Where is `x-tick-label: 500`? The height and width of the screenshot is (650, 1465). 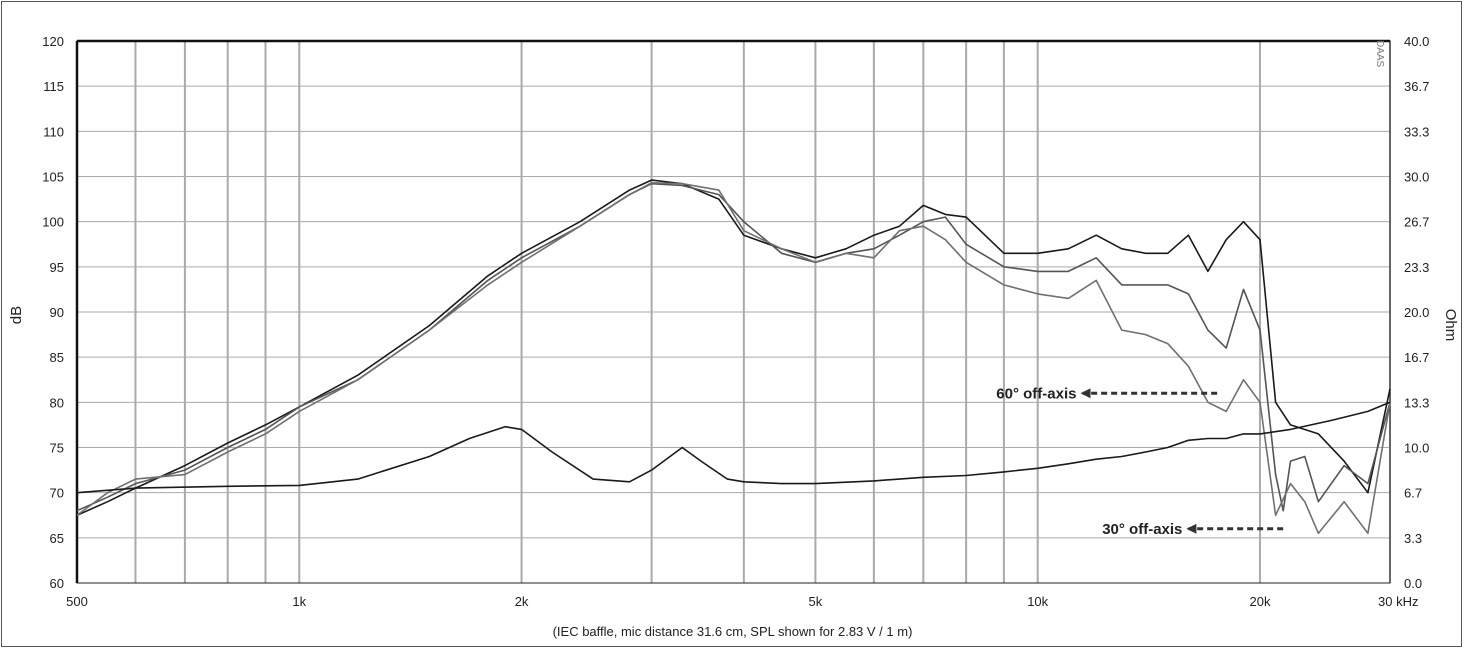
x-tick-label: 500 is located at coordinates (77, 601).